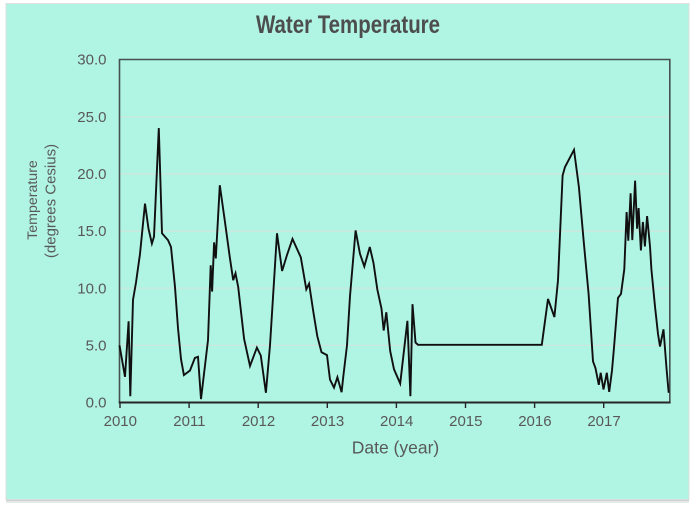 The image size is (699, 508). I want to click on svg-text: 2016, so click(534, 421).